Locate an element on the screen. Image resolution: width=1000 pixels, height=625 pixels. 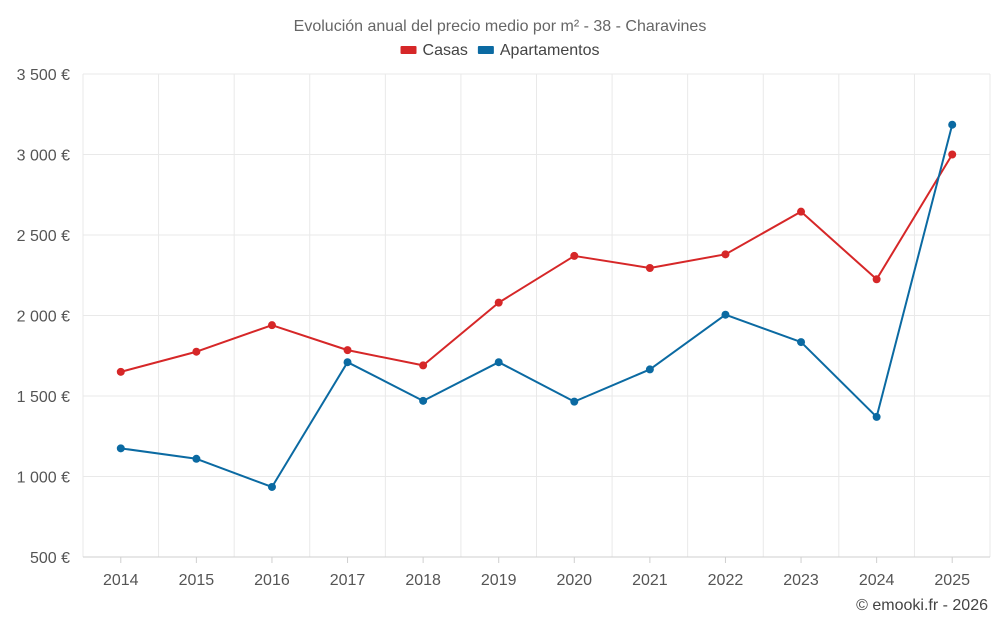
legend-item-apartamentos: Apartamentos is located at coordinates (538, 50).